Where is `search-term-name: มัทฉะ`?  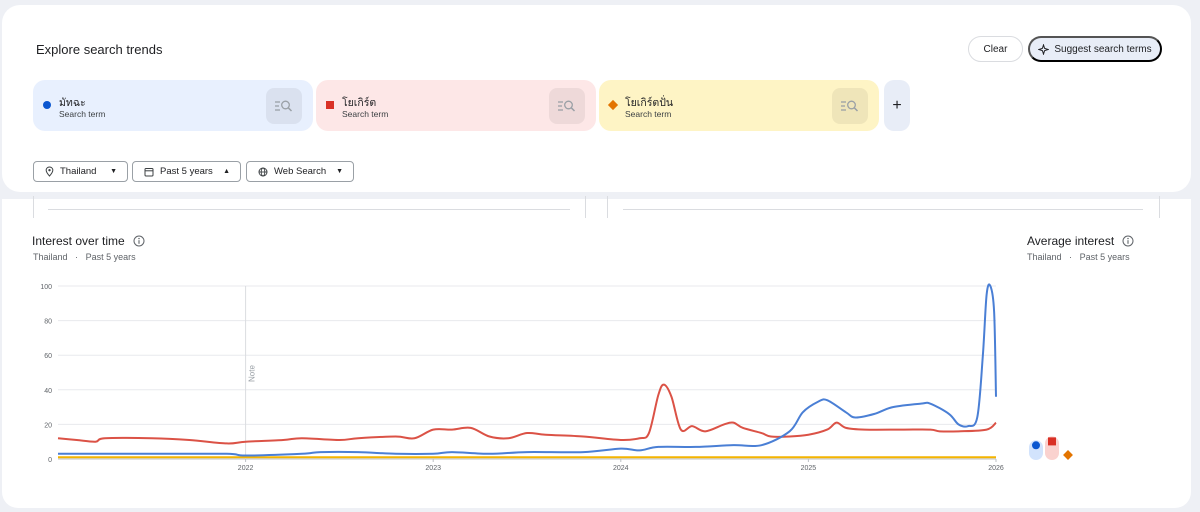
search-term-name: มัทฉะ is located at coordinates (72, 103).